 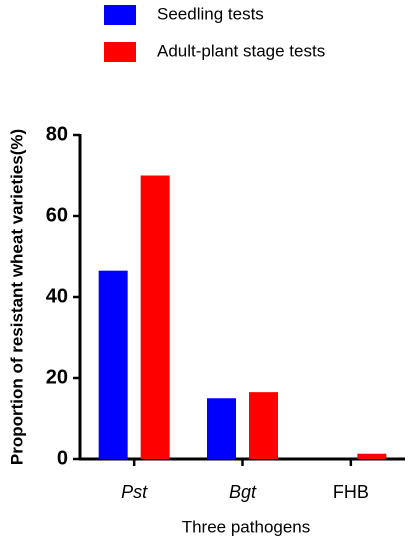 I want to click on x-tick-label: Pst, so click(x=134, y=492).